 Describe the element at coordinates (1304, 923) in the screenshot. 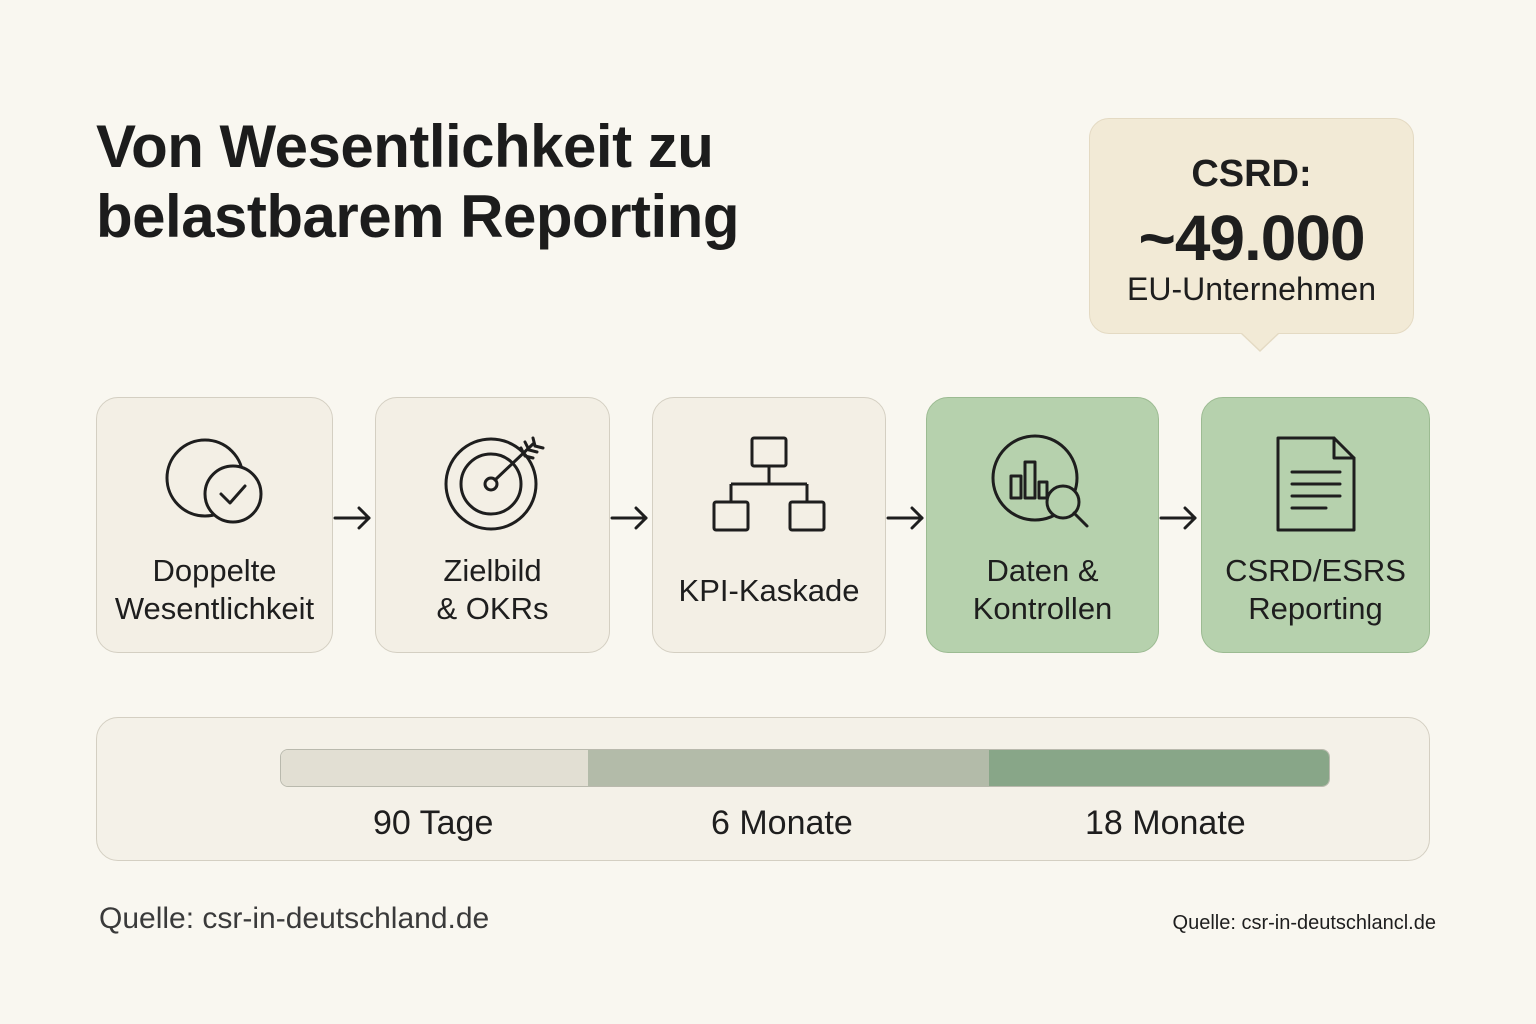

I see `source-note-small: Quelle: csr-in-deutschlancl.de` at that location.